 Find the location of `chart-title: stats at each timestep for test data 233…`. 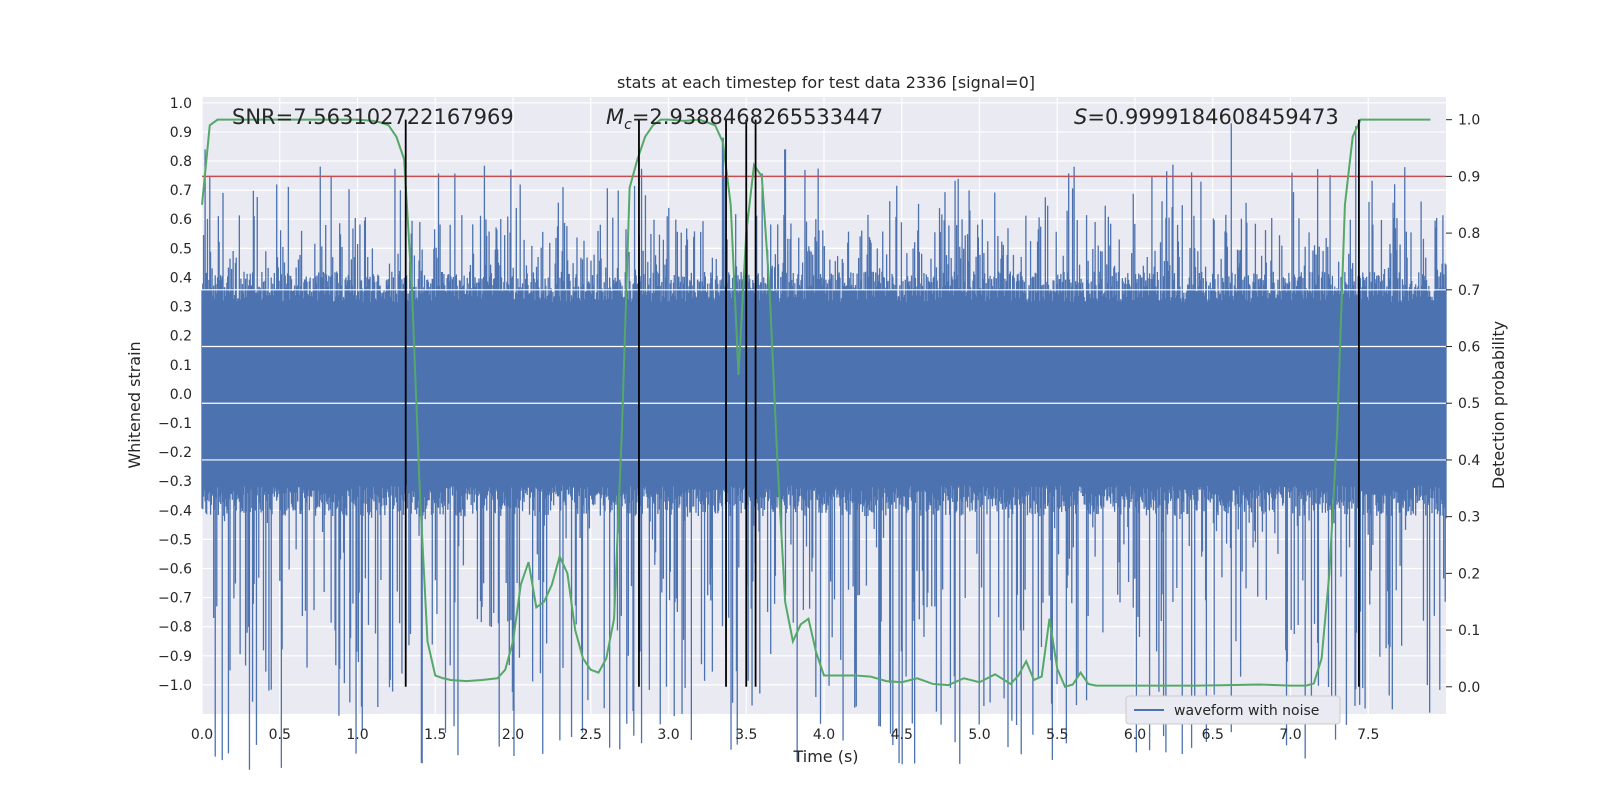

chart-title: stats at each timestep for test data 233… is located at coordinates (826, 82).